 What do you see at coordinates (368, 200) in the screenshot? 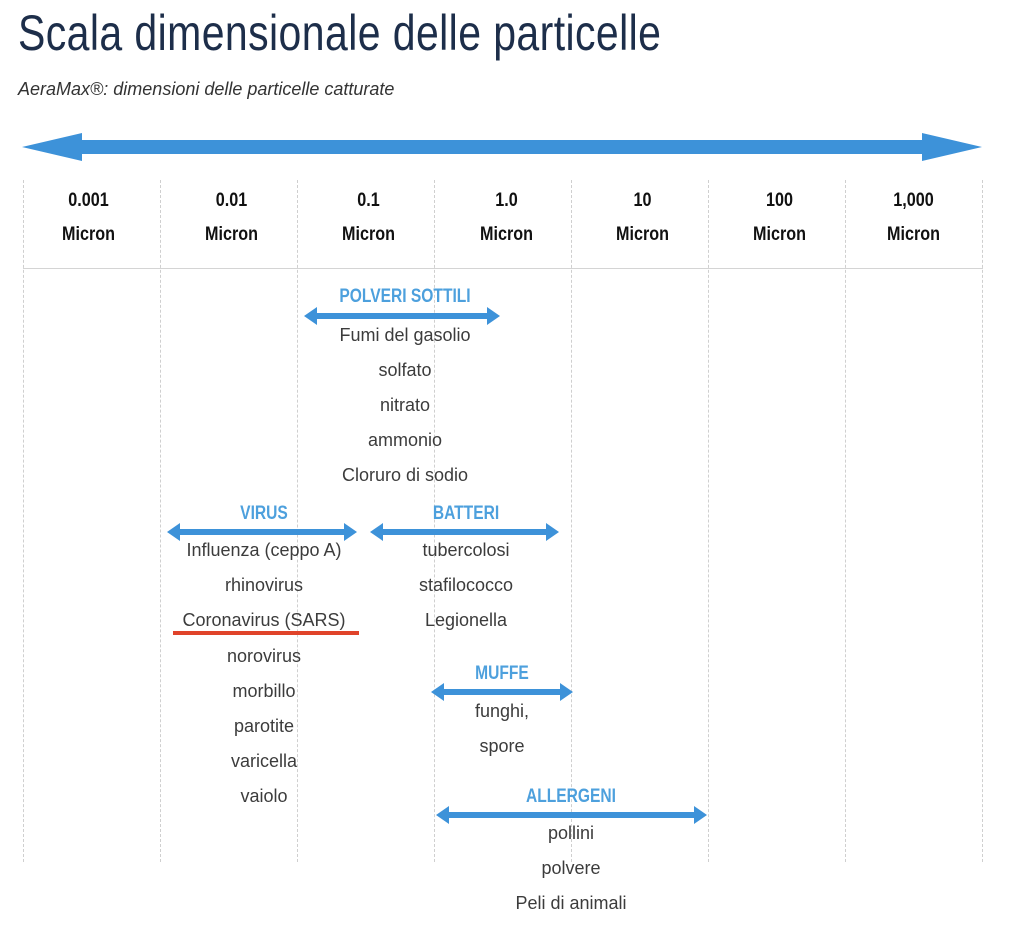
I see `scale-value: 0.1` at bounding box center [368, 200].